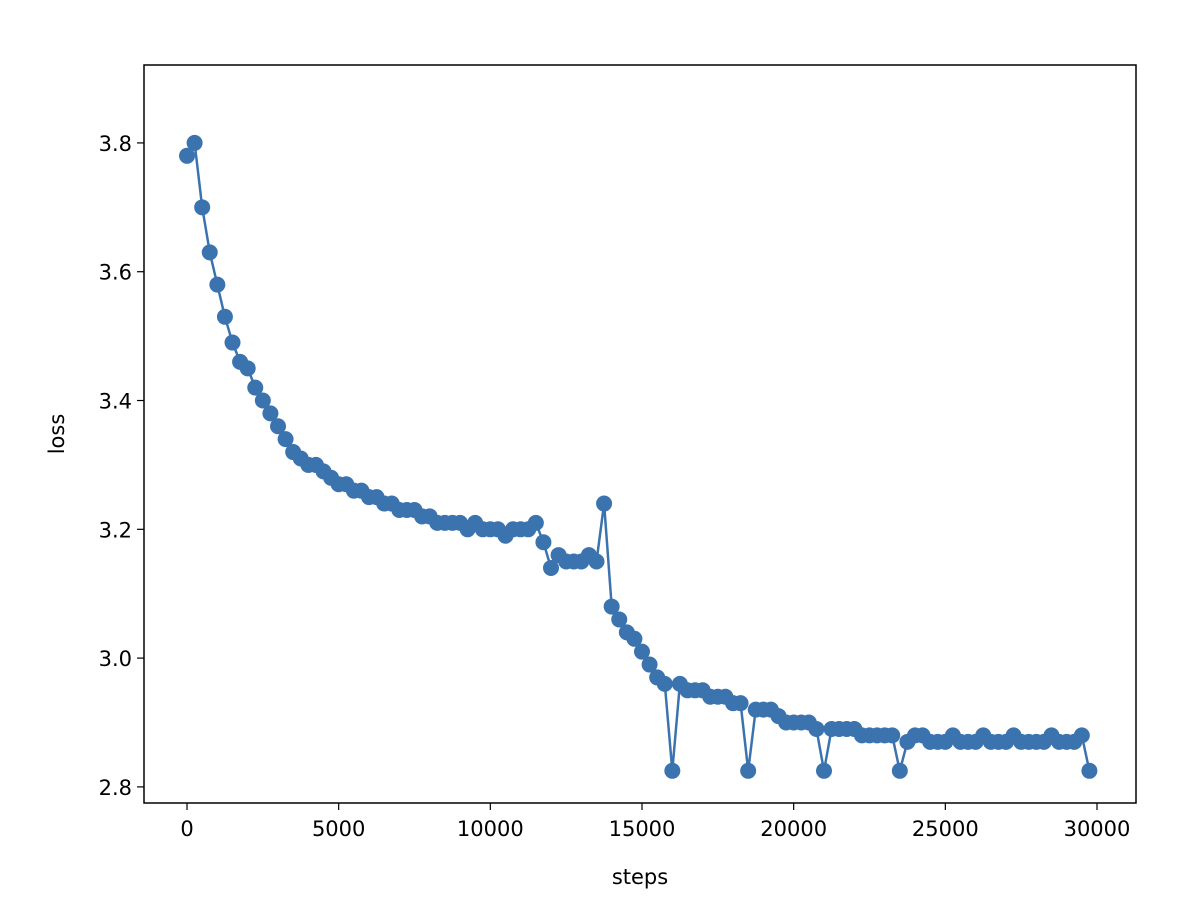 The image size is (1204, 912). What do you see at coordinates (1097, 829) in the screenshot?
I see `x-tick-label: 30000` at bounding box center [1097, 829].